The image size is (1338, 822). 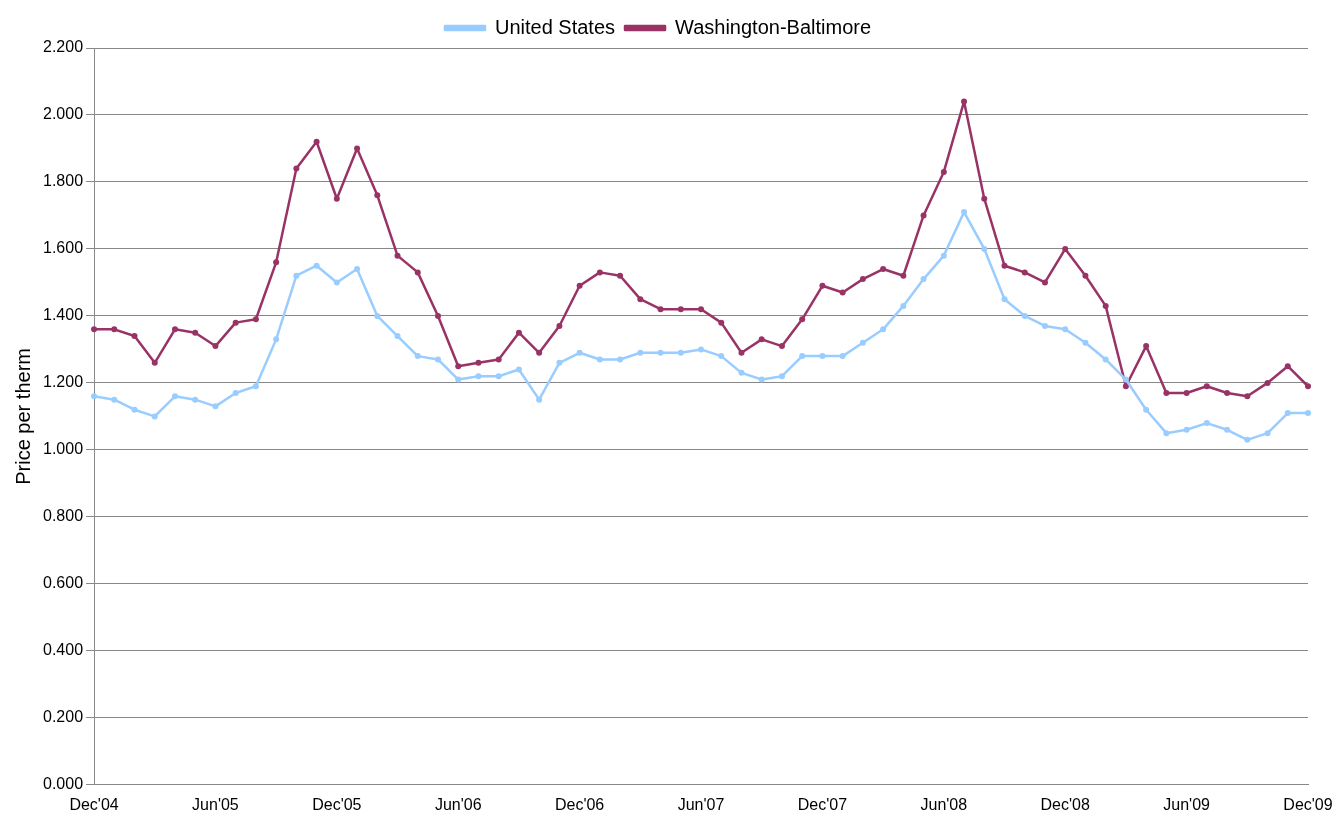 I want to click on y-tick-label: 0.000, so click(x=63, y=784).